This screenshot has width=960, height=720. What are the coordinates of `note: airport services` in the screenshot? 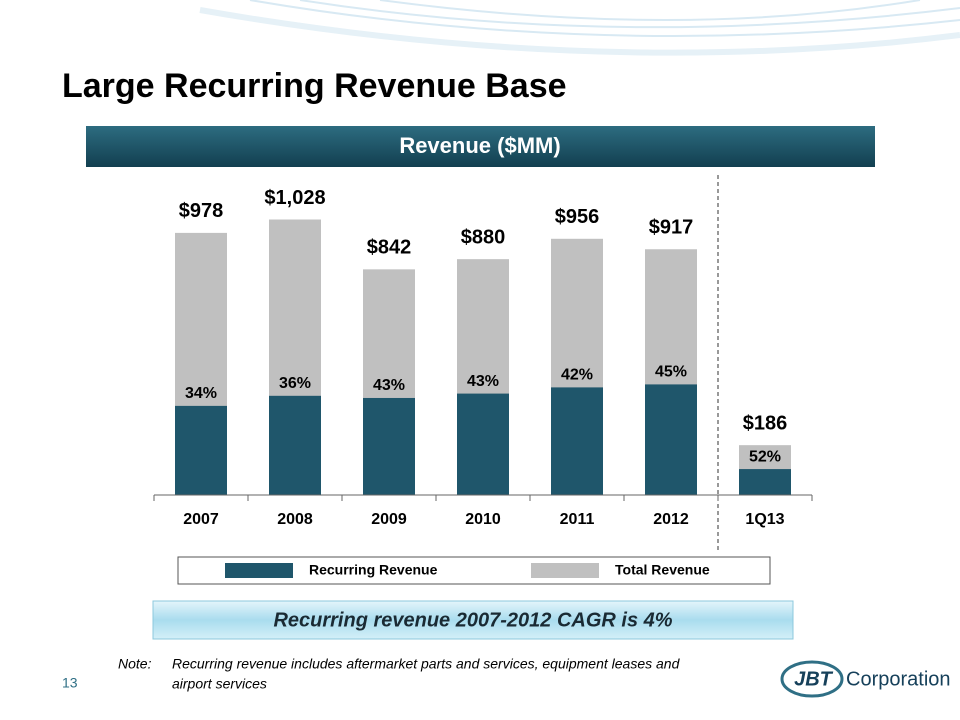 It's located at (219, 684).